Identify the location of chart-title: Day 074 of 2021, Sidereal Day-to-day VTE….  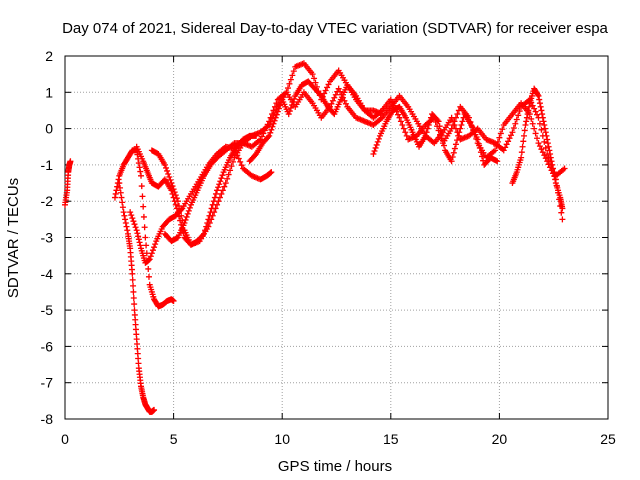
(335, 28).